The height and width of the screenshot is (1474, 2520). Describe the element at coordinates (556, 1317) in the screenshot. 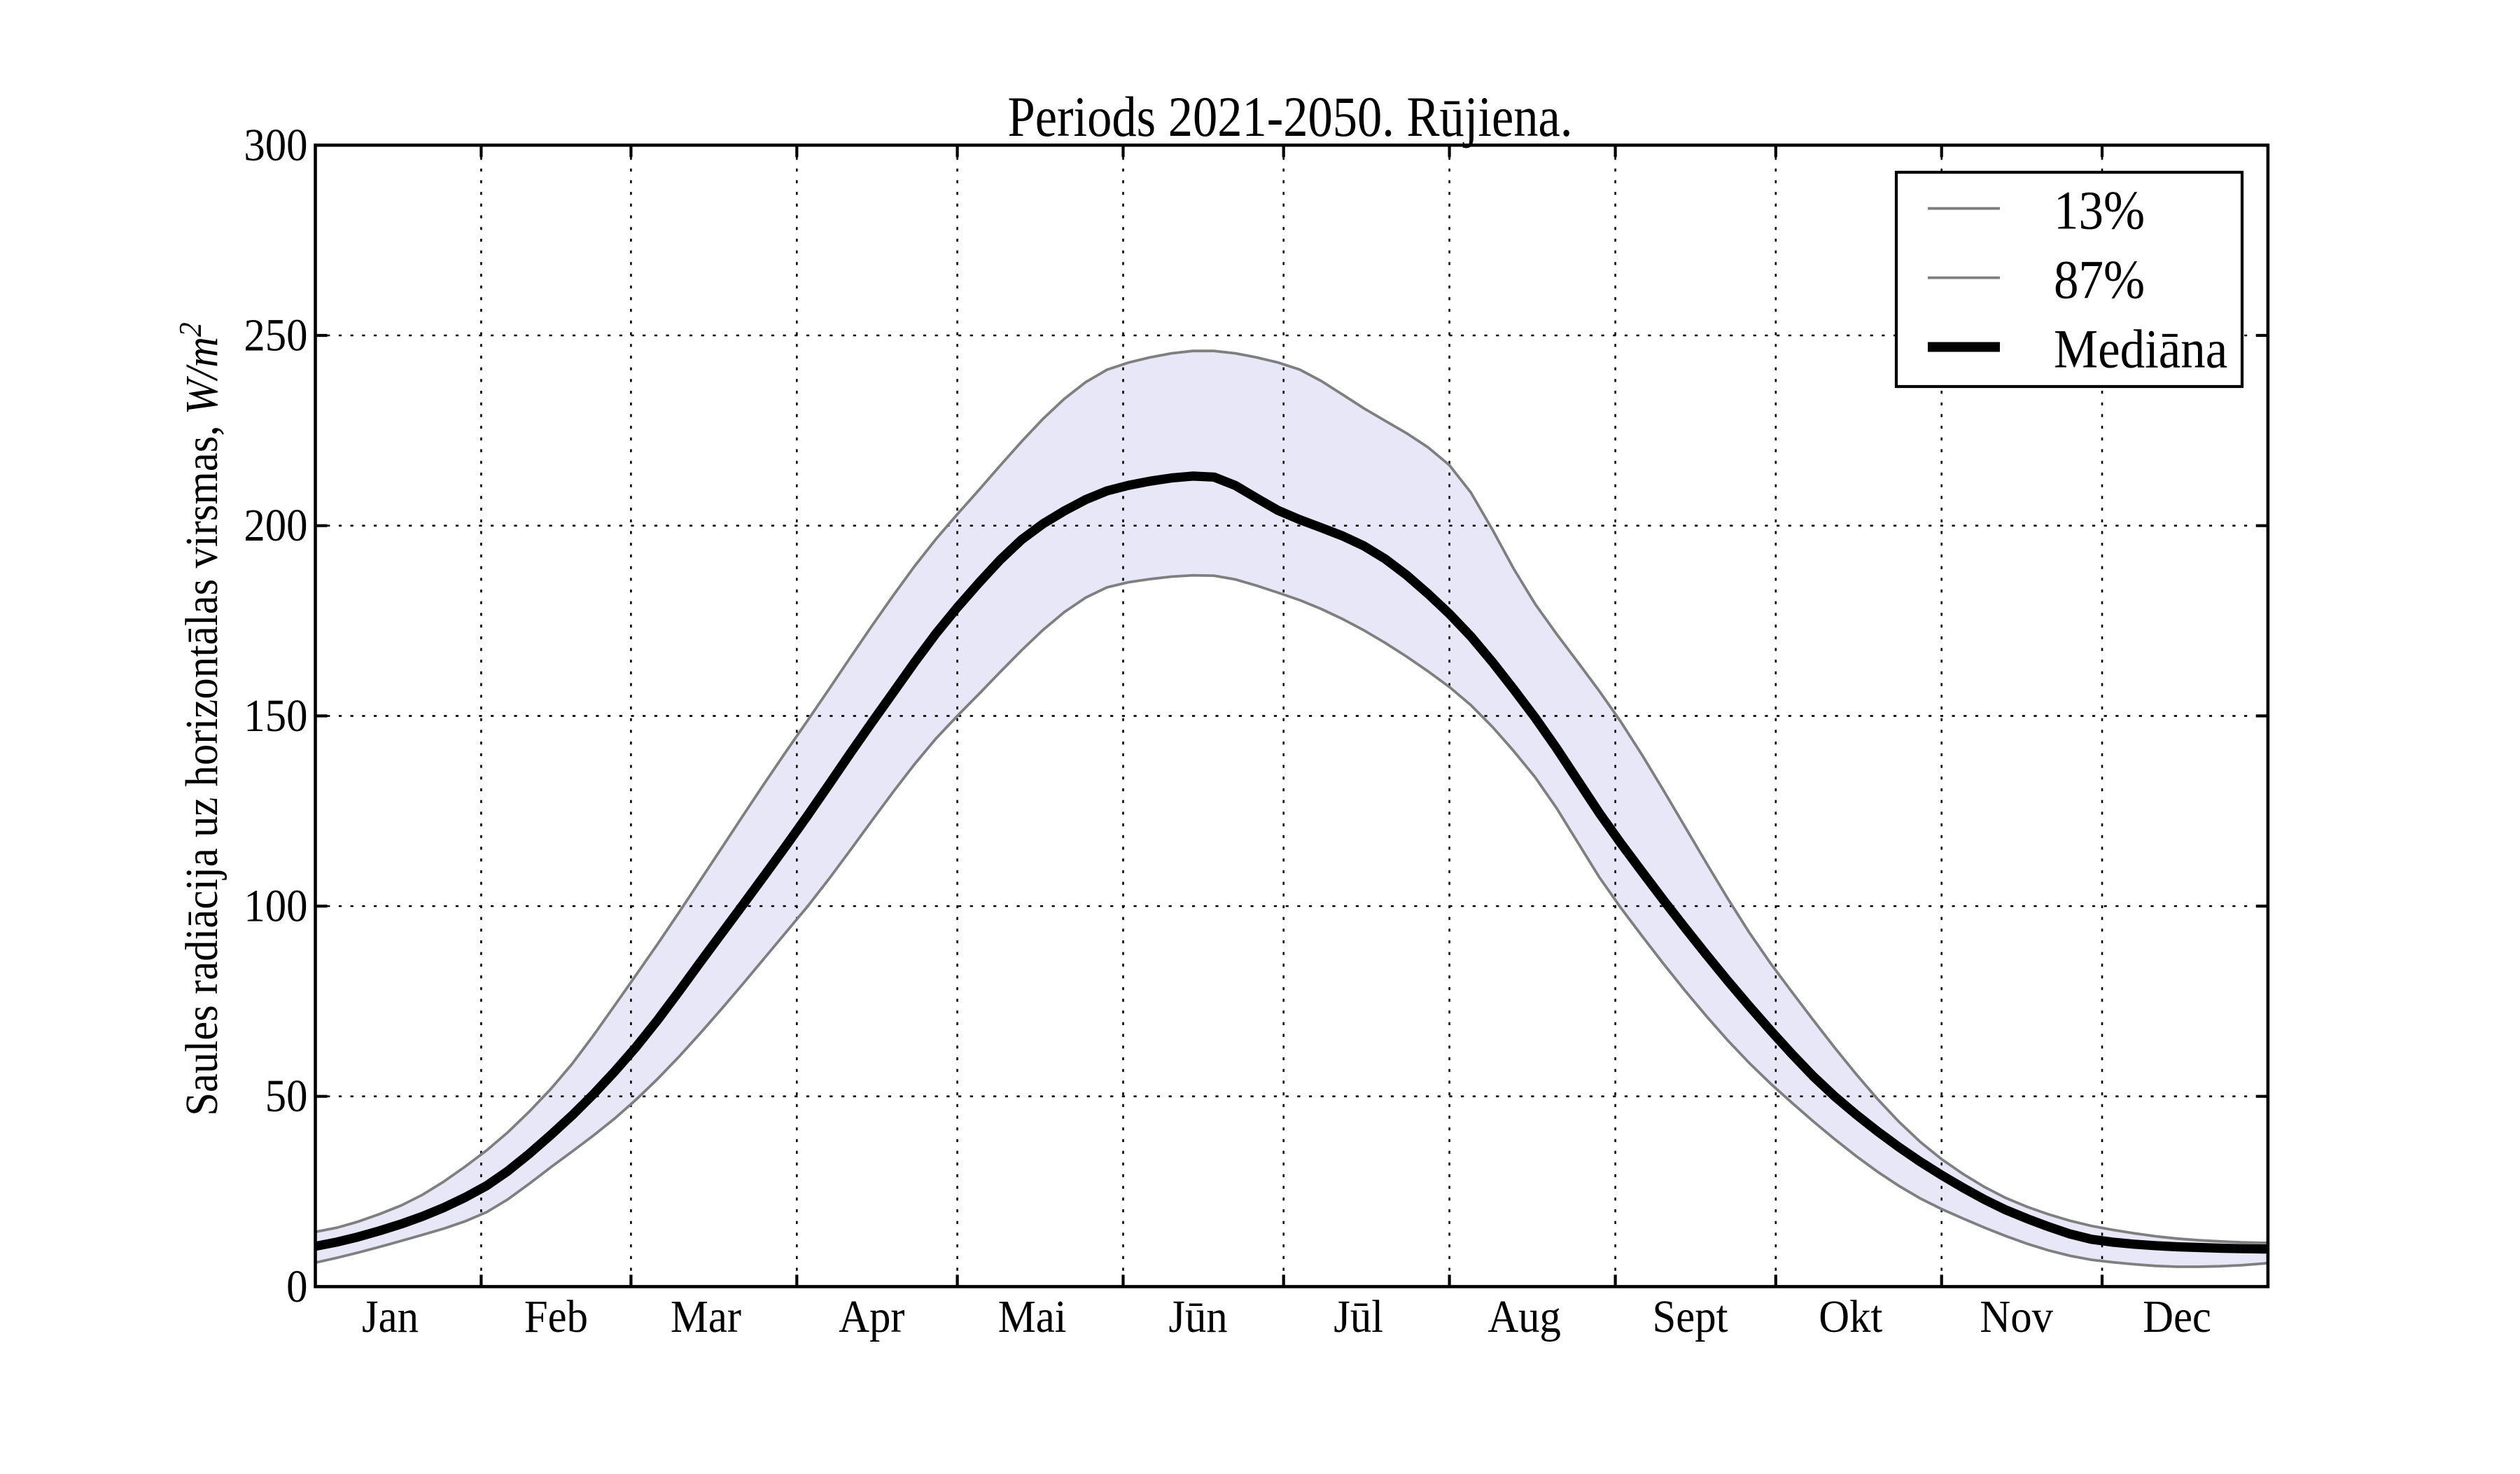

I see `svg-text: Feb` at that location.